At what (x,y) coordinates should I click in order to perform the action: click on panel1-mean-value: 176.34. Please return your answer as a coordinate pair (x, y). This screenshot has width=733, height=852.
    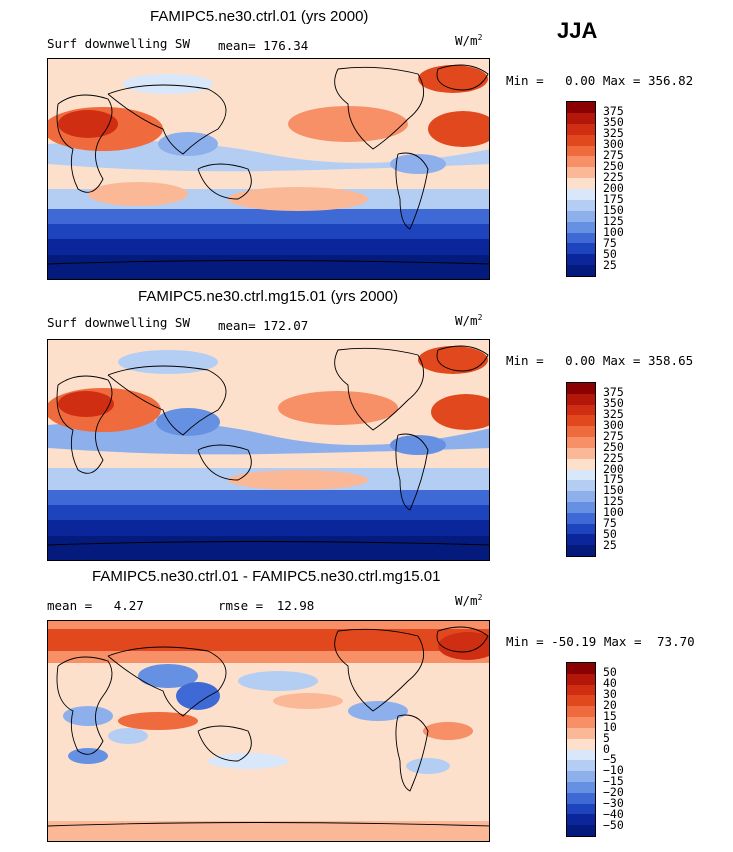
    Looking at the image, I should click on (286, 45).